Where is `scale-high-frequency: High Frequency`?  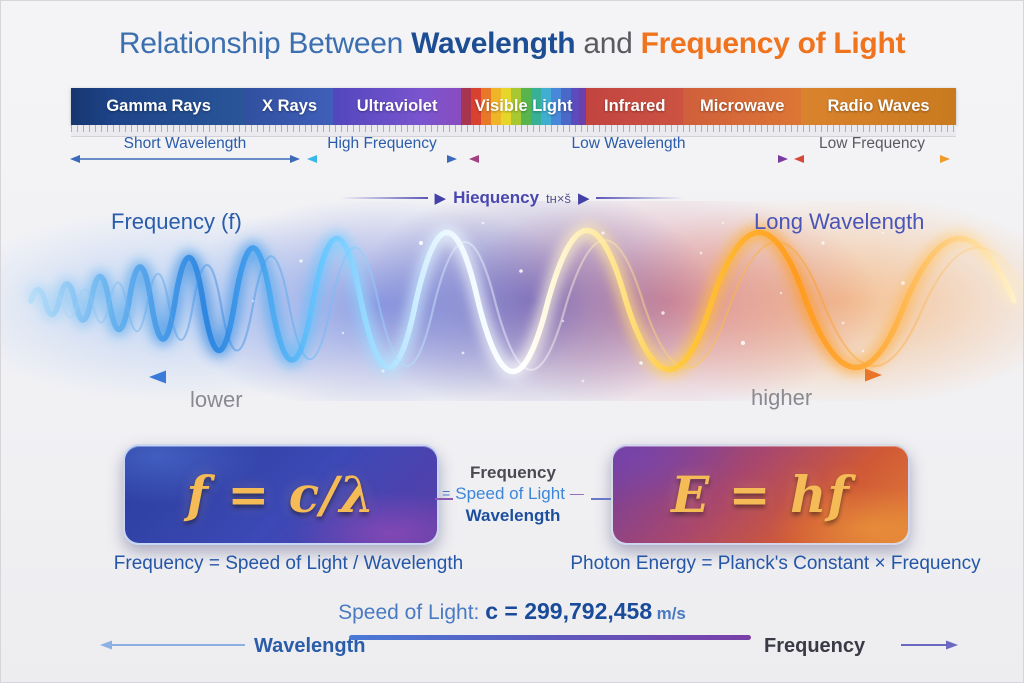 scale-high-frequency: High Frequency is located at coordinates (382, 149).